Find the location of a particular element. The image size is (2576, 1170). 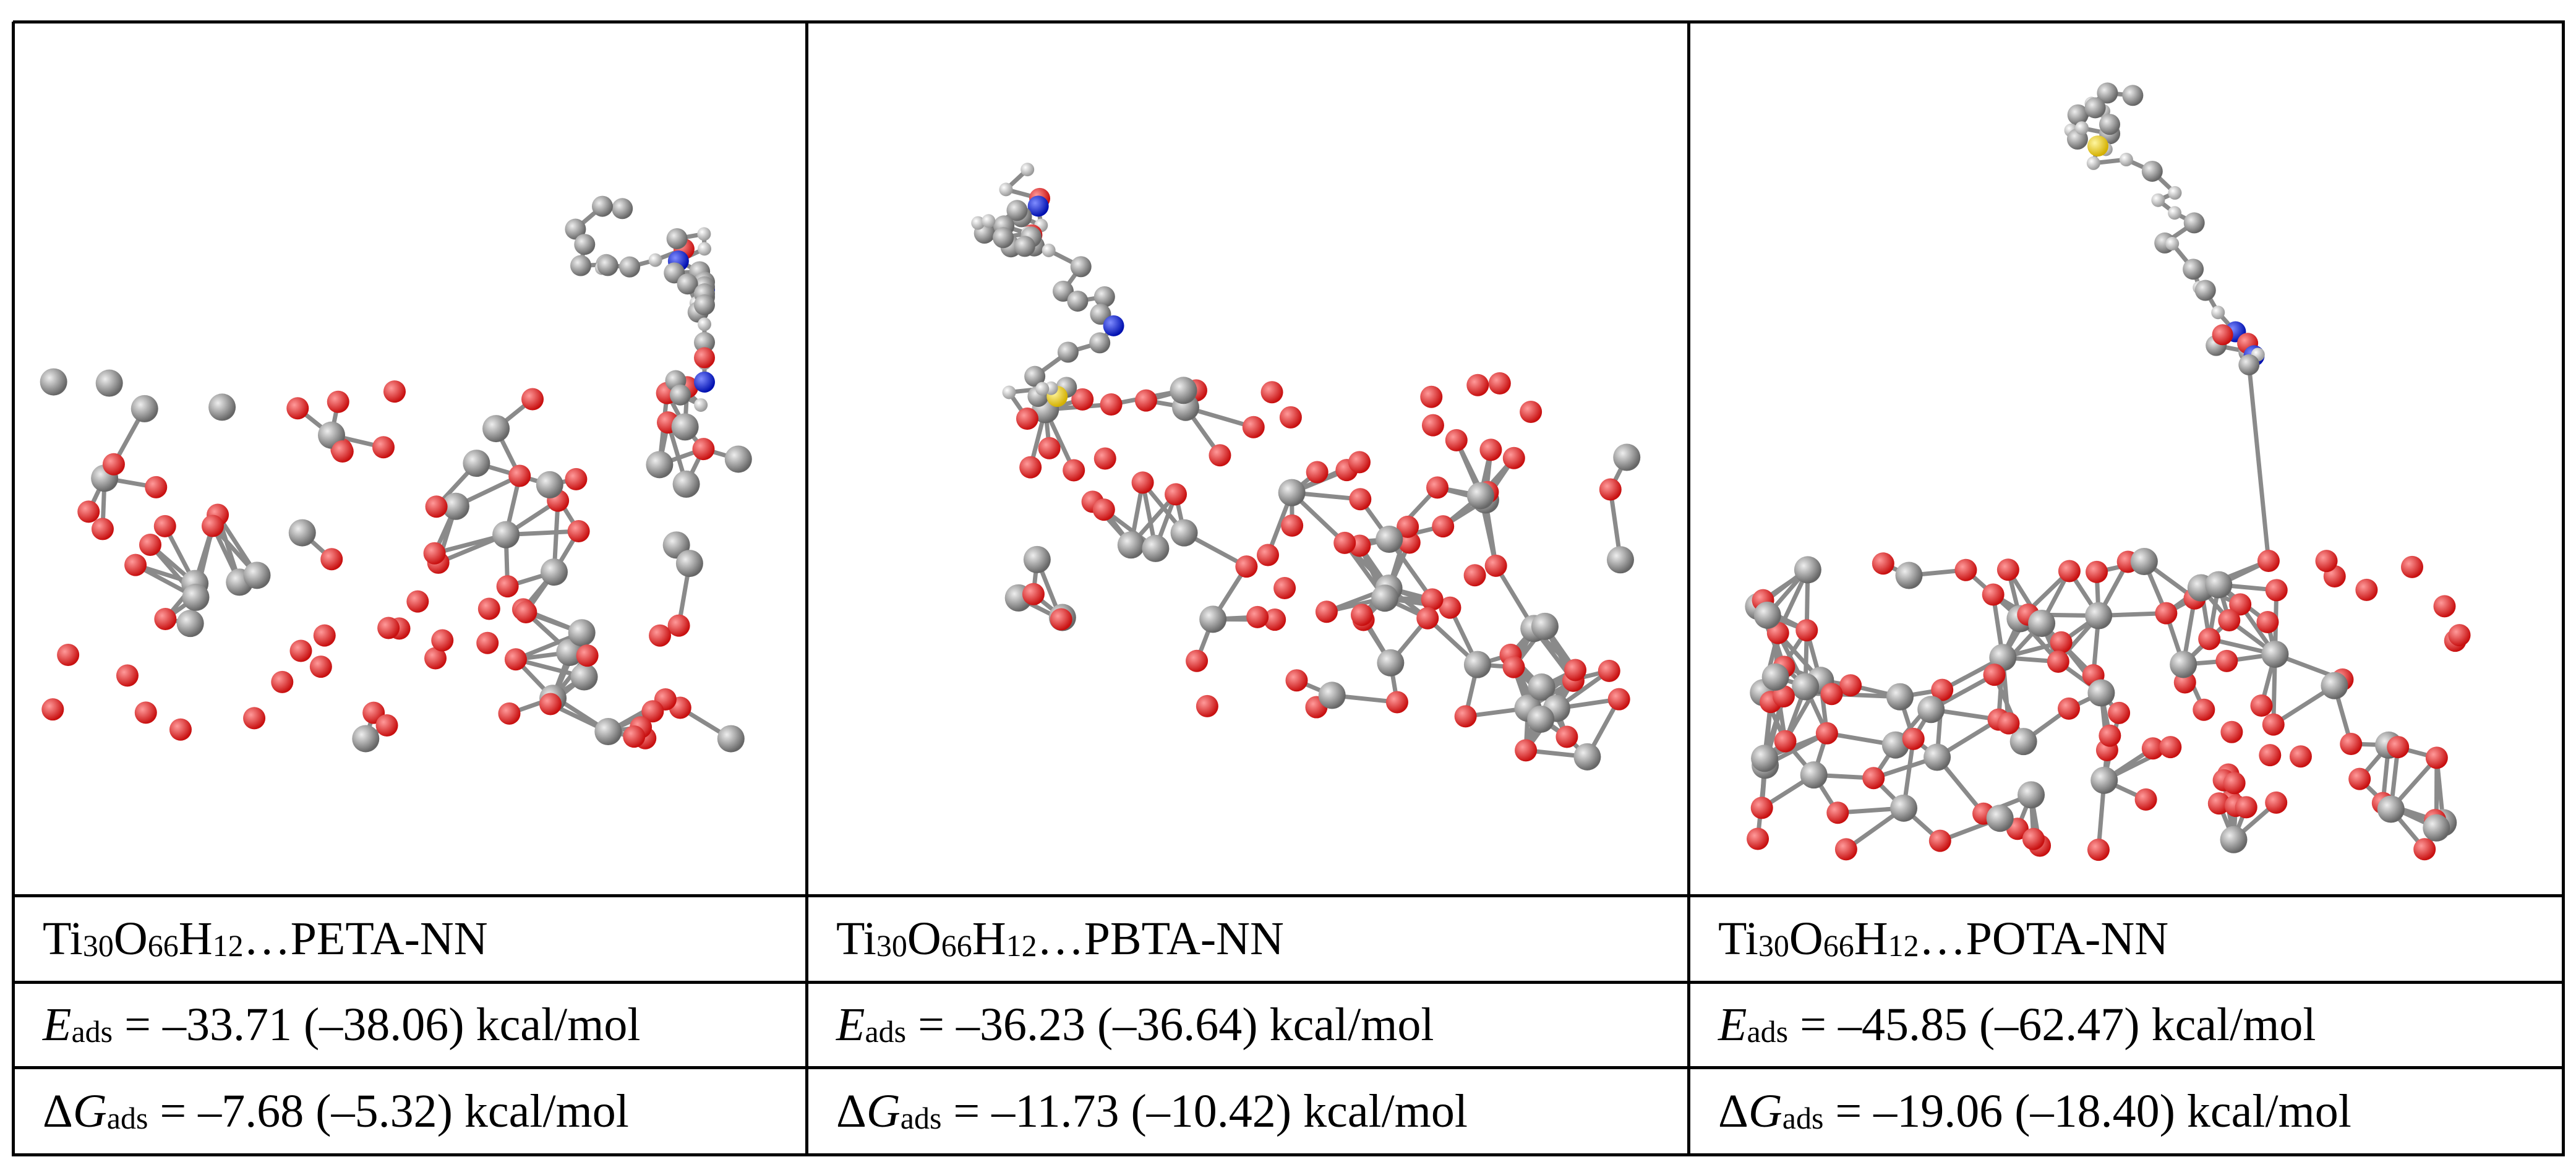

text-segment: …PBTA-NN is located at coordinates (1160, 939).